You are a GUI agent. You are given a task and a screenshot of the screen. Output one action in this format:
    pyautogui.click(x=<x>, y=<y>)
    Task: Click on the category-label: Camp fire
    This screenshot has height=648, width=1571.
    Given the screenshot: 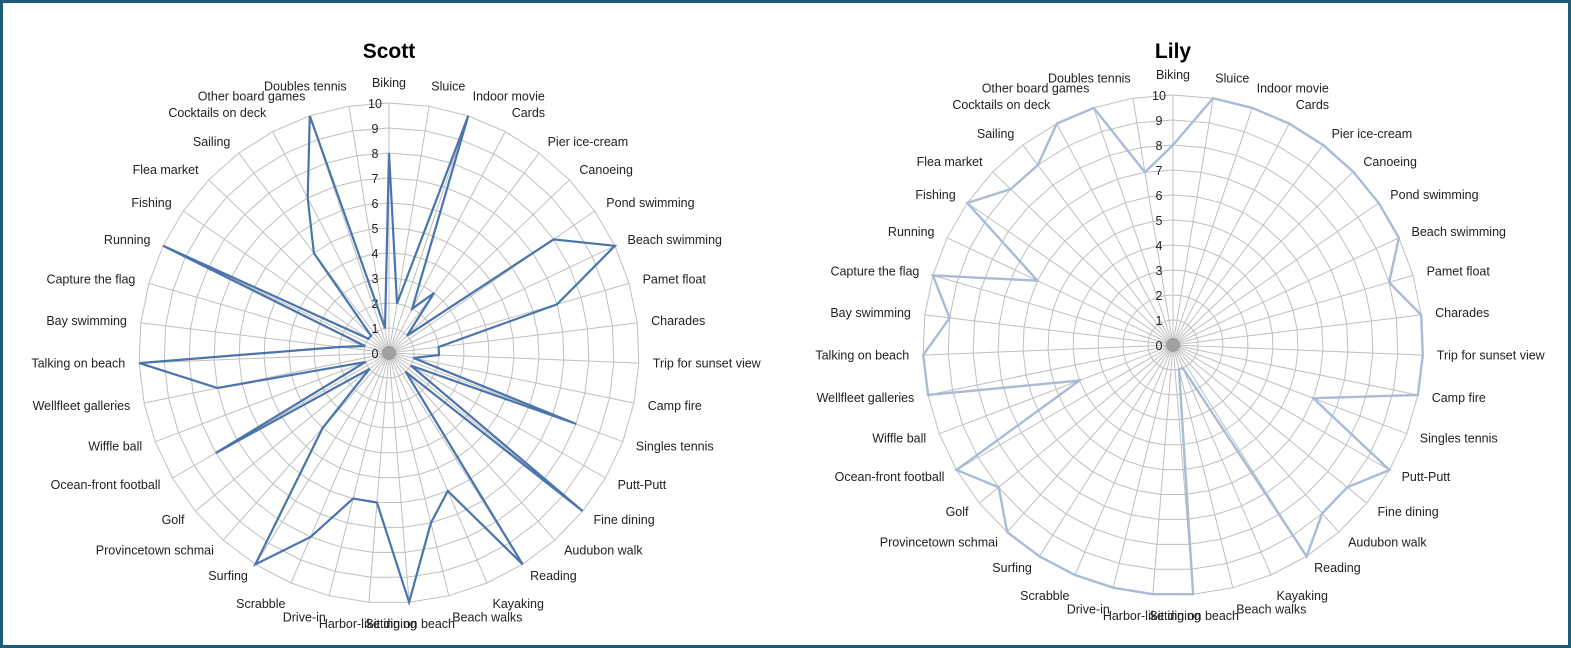 What is the action you would take?
    pyautogui.click(x=675, y=406)
    